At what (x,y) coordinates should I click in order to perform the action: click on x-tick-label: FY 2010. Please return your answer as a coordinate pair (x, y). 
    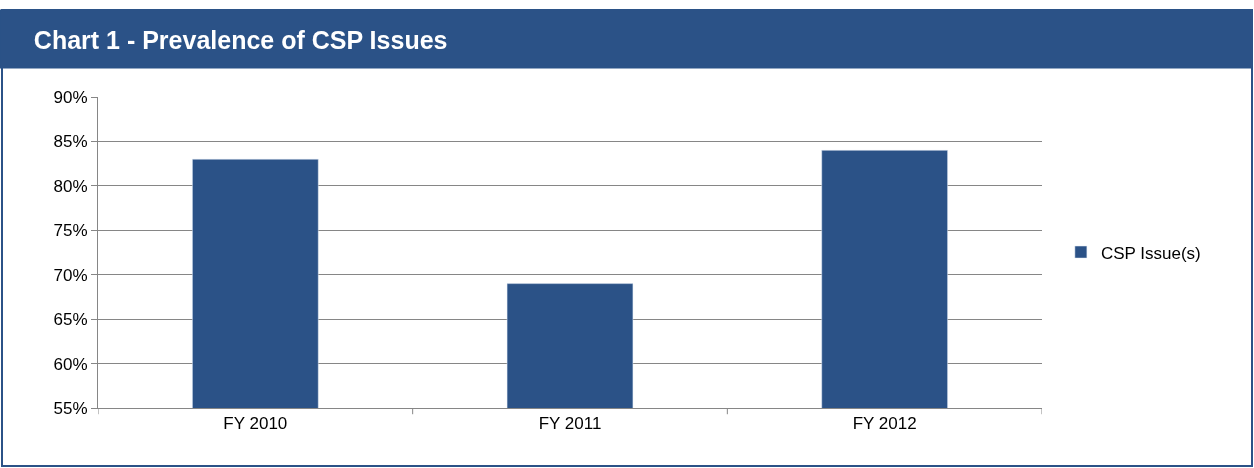
    Looking at the image, I should click on (255, 424).